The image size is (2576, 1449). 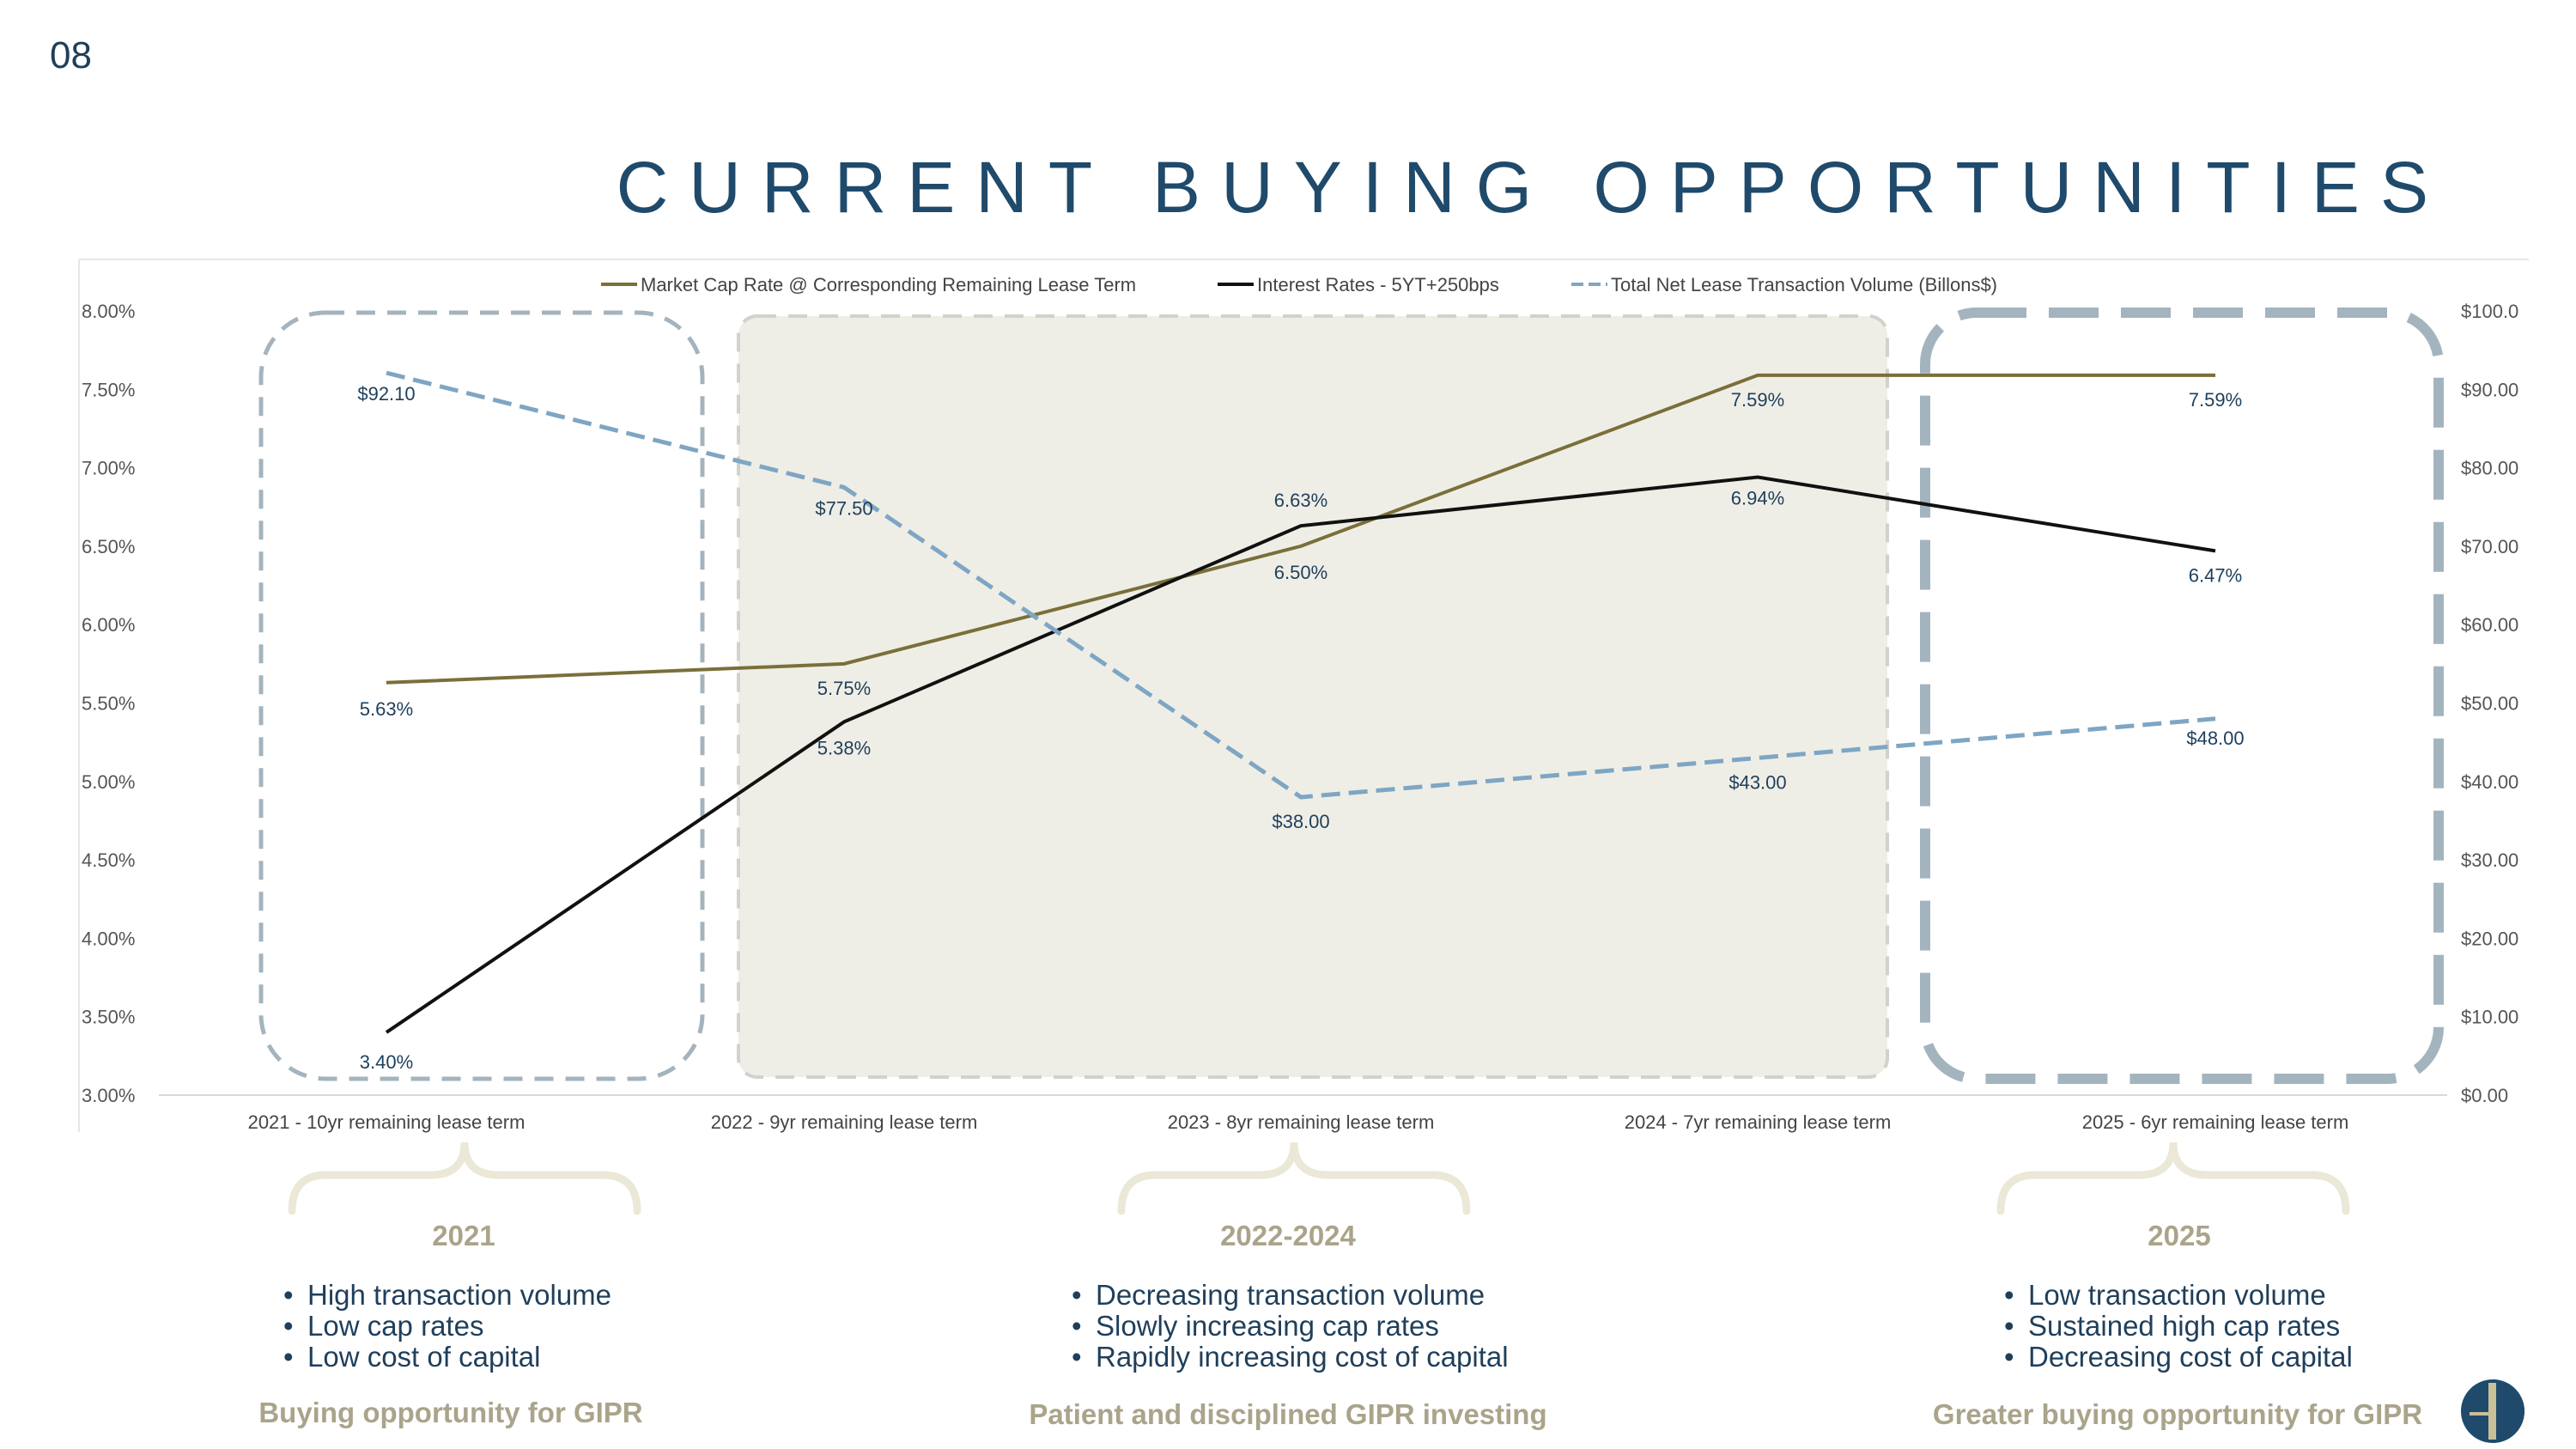 I want to click on y-tick-label: 4.00%, so click(x=109, y=938).